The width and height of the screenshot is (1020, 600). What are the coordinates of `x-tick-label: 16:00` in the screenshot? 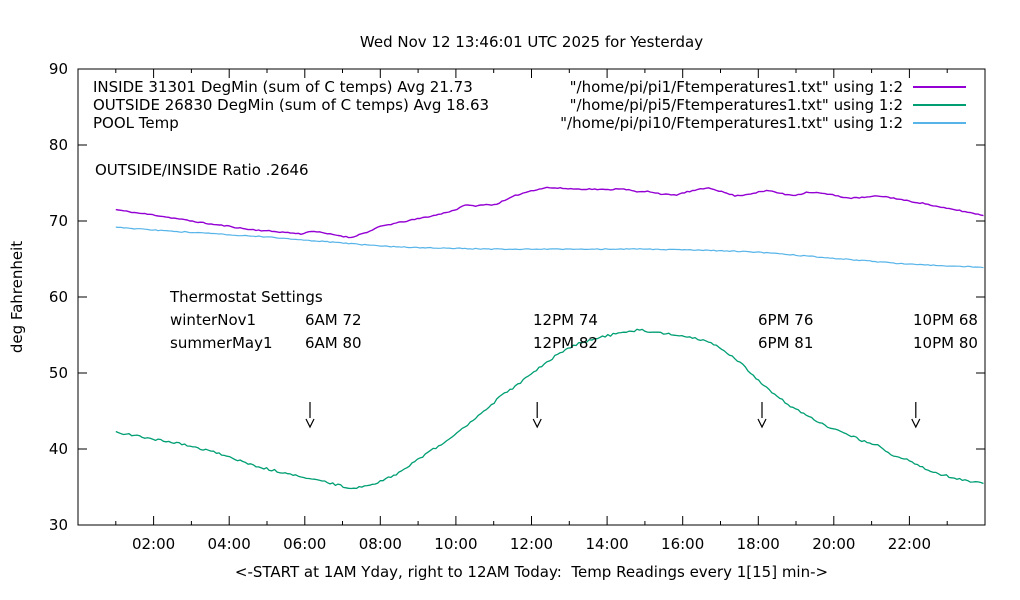 It's located at (683, 544).